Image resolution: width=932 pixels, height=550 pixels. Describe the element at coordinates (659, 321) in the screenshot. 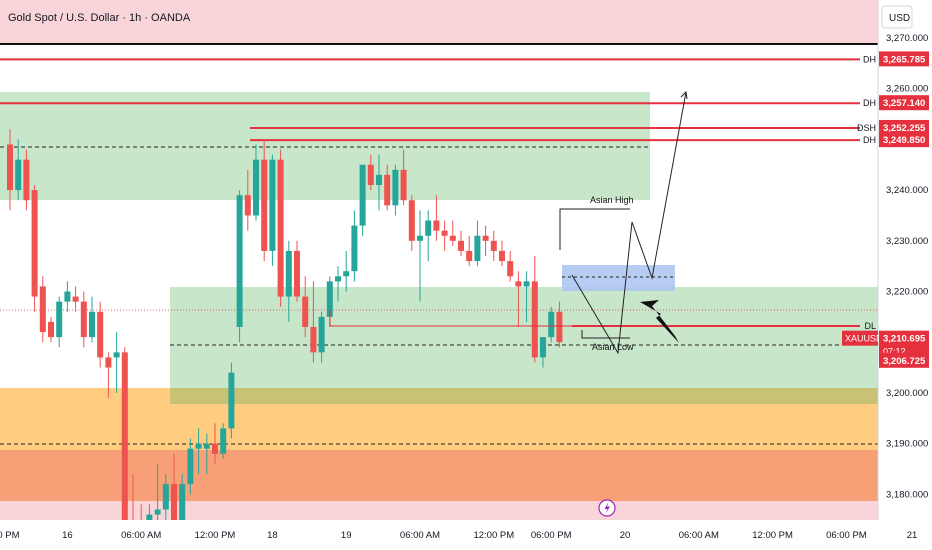

I see `black-arrow` at that location.